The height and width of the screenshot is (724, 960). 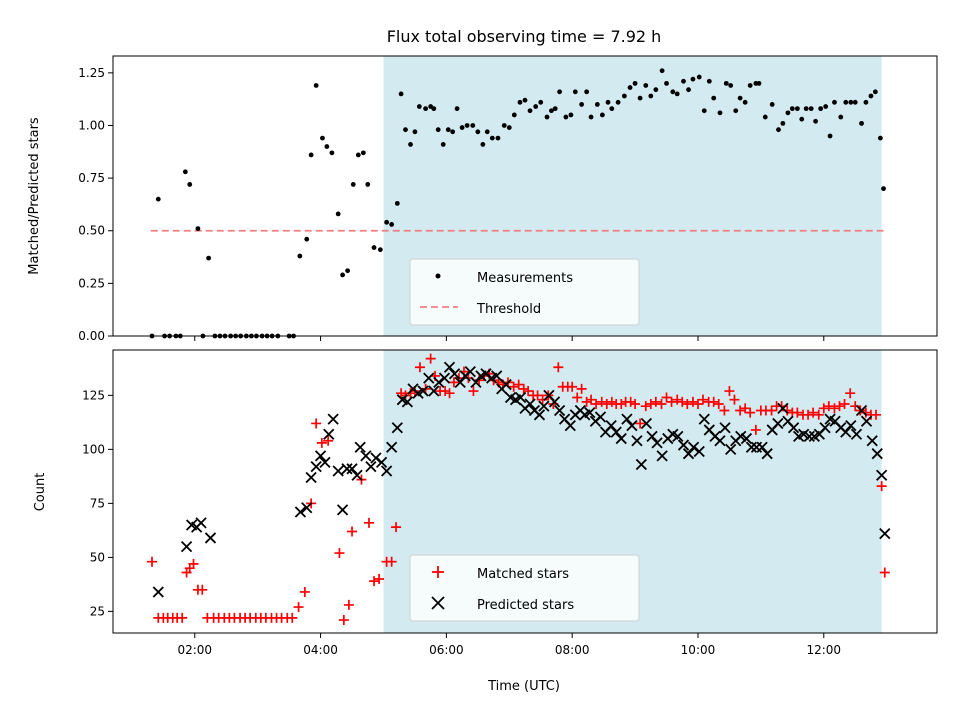 I want to click on bottom-y-tick-label: 75, so click(x=97, y=503).